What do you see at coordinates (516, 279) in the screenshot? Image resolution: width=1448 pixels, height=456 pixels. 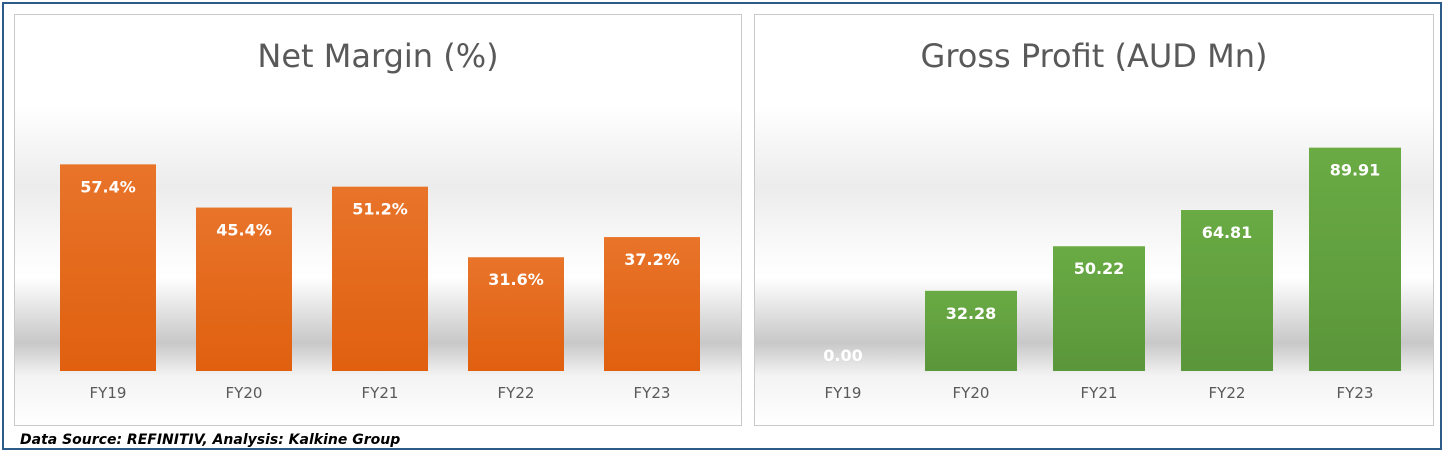 I see `bar-value-label: 31.6%` at bounding box center [516, 279].